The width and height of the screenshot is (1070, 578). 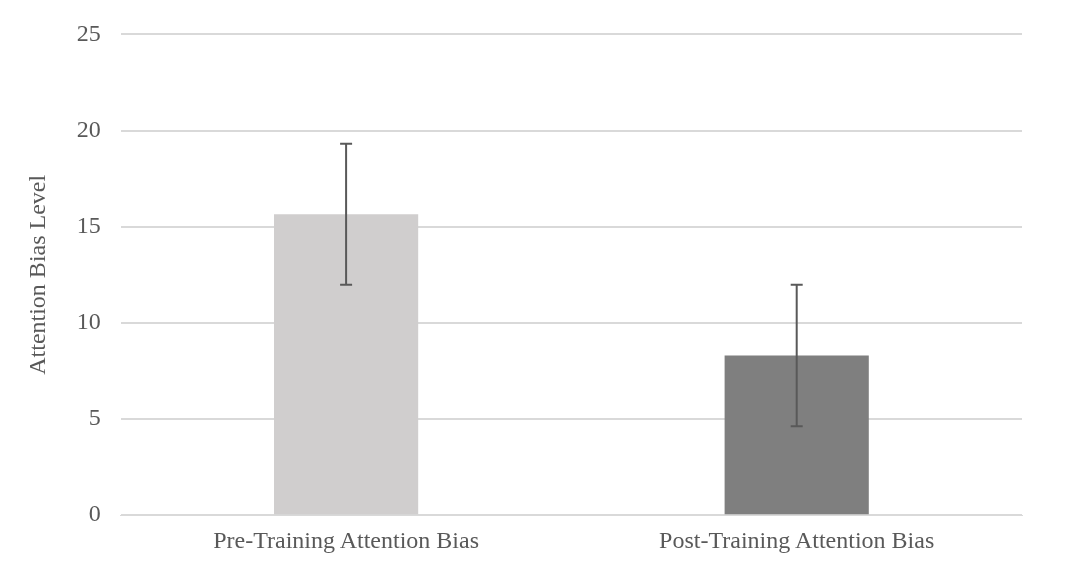 What do you see at coordinates (88, 321) in the screenshot?
I see `y-tick-label: 10` at bounding box center [88, 321].